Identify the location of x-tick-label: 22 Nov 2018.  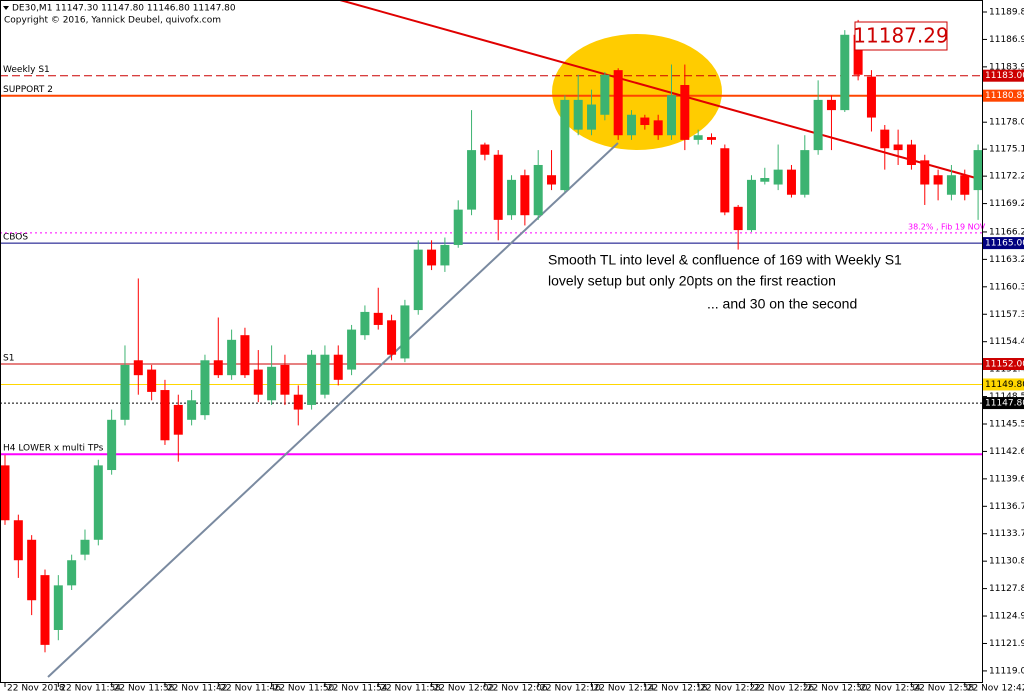
(36, 688).